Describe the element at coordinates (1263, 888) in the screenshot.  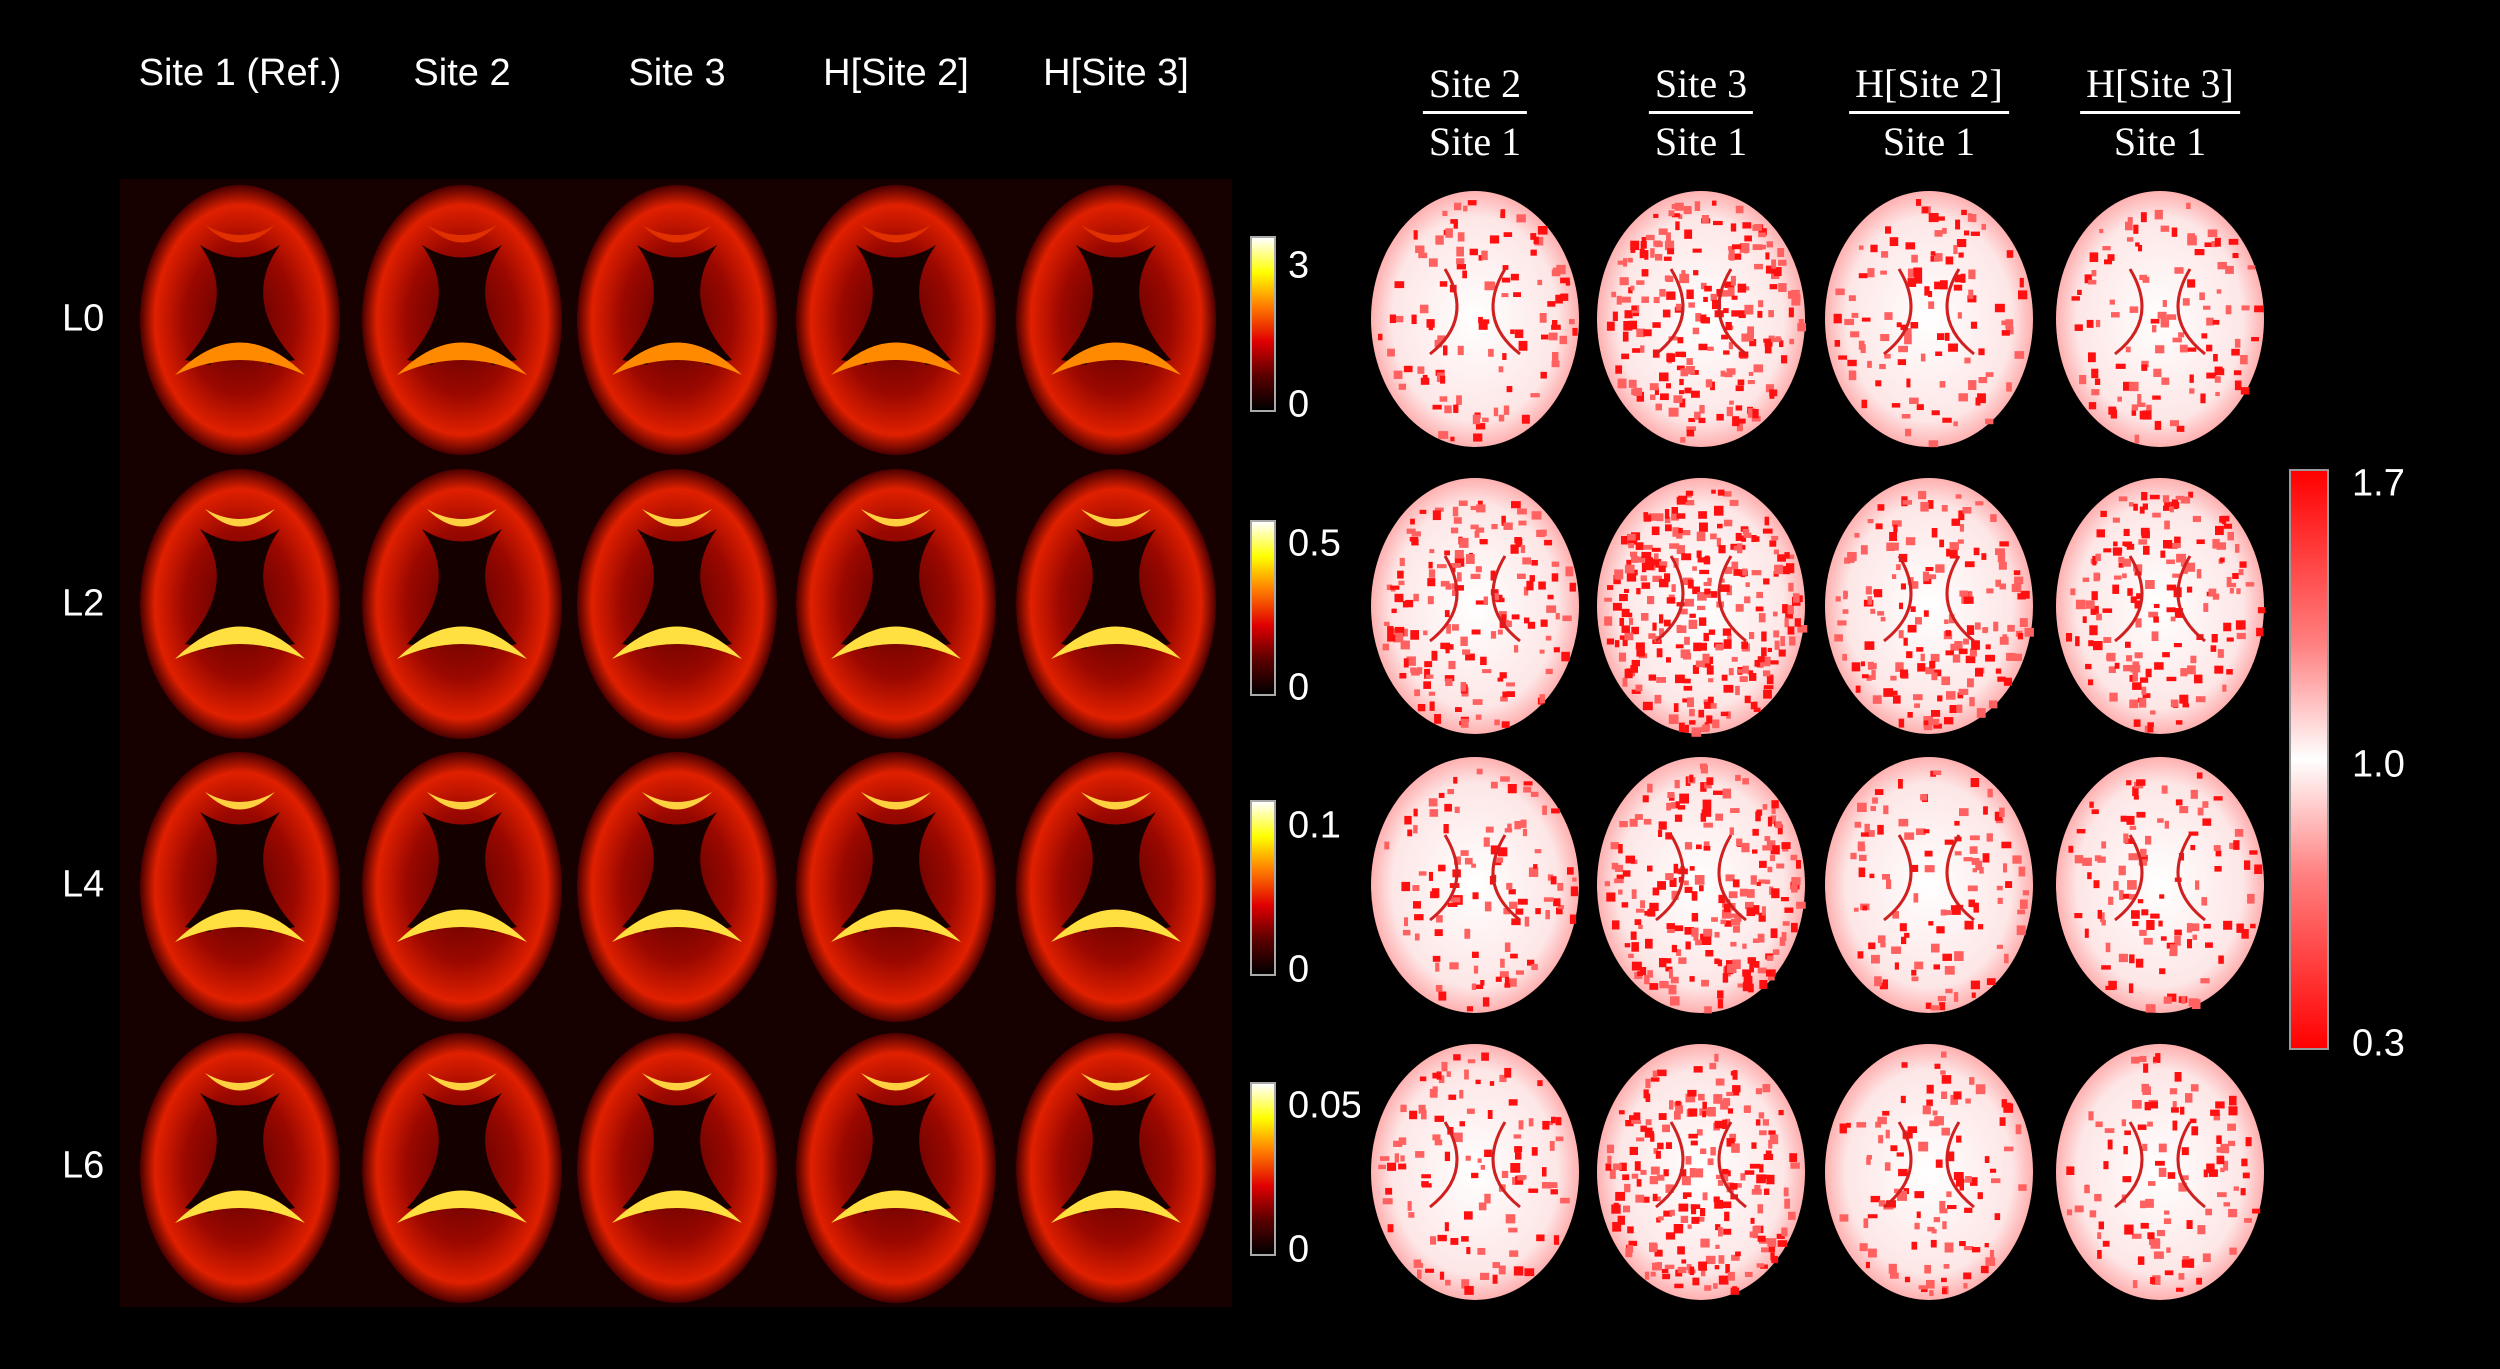
I see `colorbar-l4` at that location.